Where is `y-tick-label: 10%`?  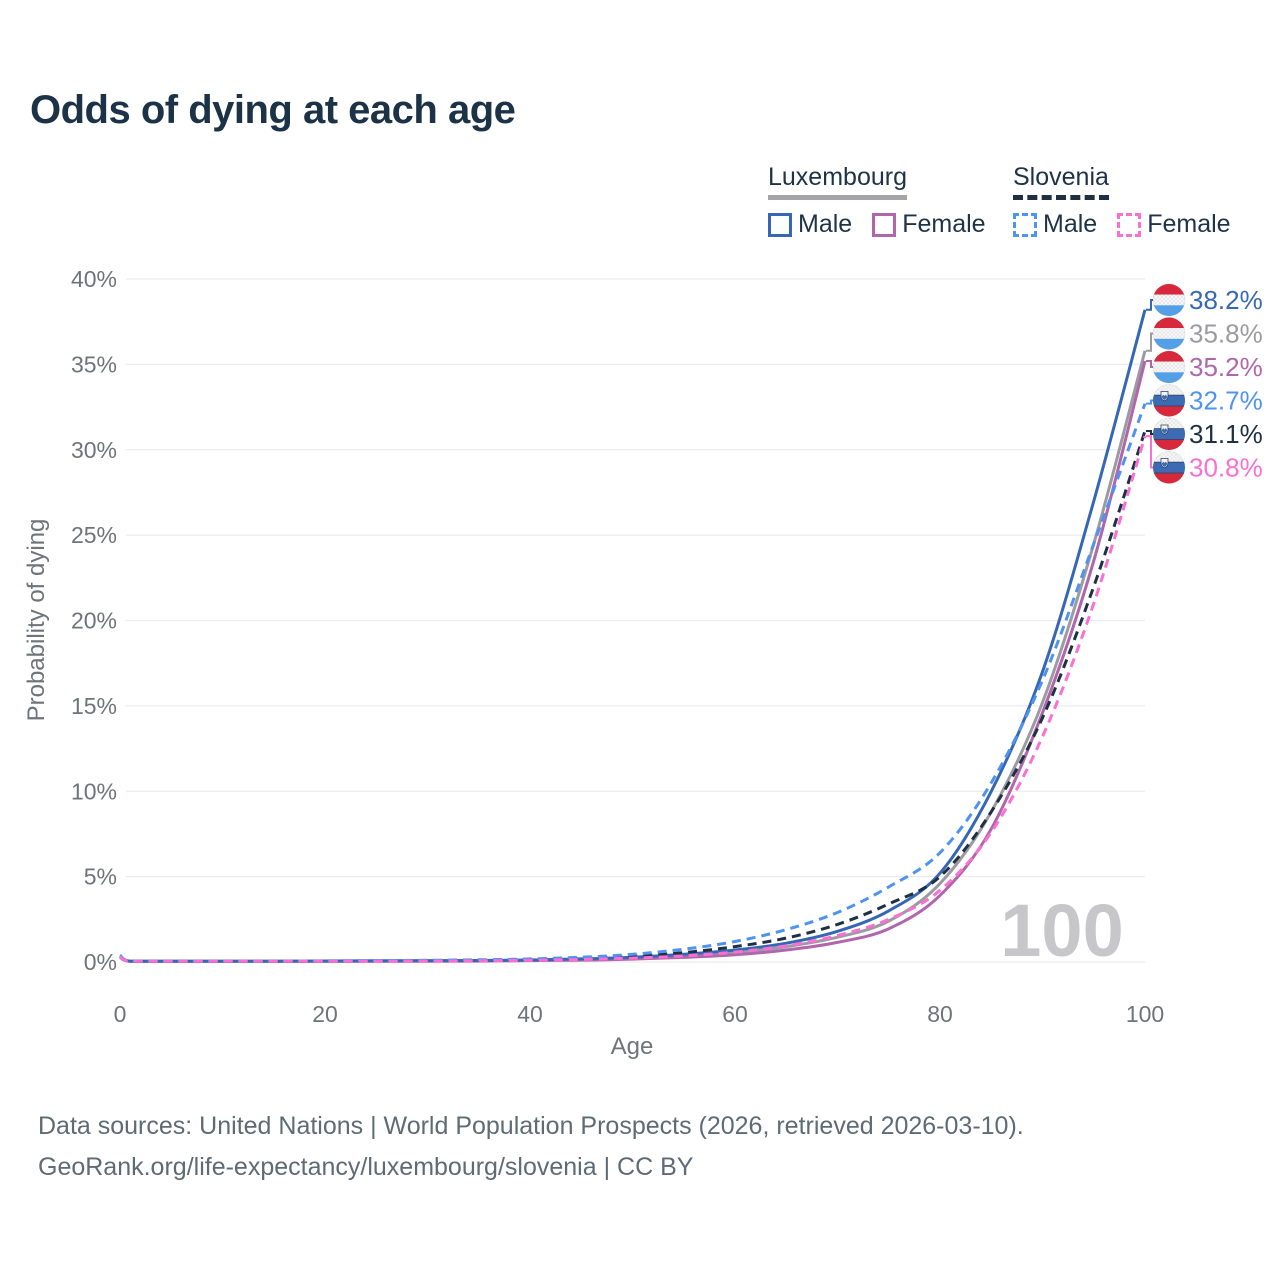
y-tick-label: 10% is located at coordinates (94, 791).